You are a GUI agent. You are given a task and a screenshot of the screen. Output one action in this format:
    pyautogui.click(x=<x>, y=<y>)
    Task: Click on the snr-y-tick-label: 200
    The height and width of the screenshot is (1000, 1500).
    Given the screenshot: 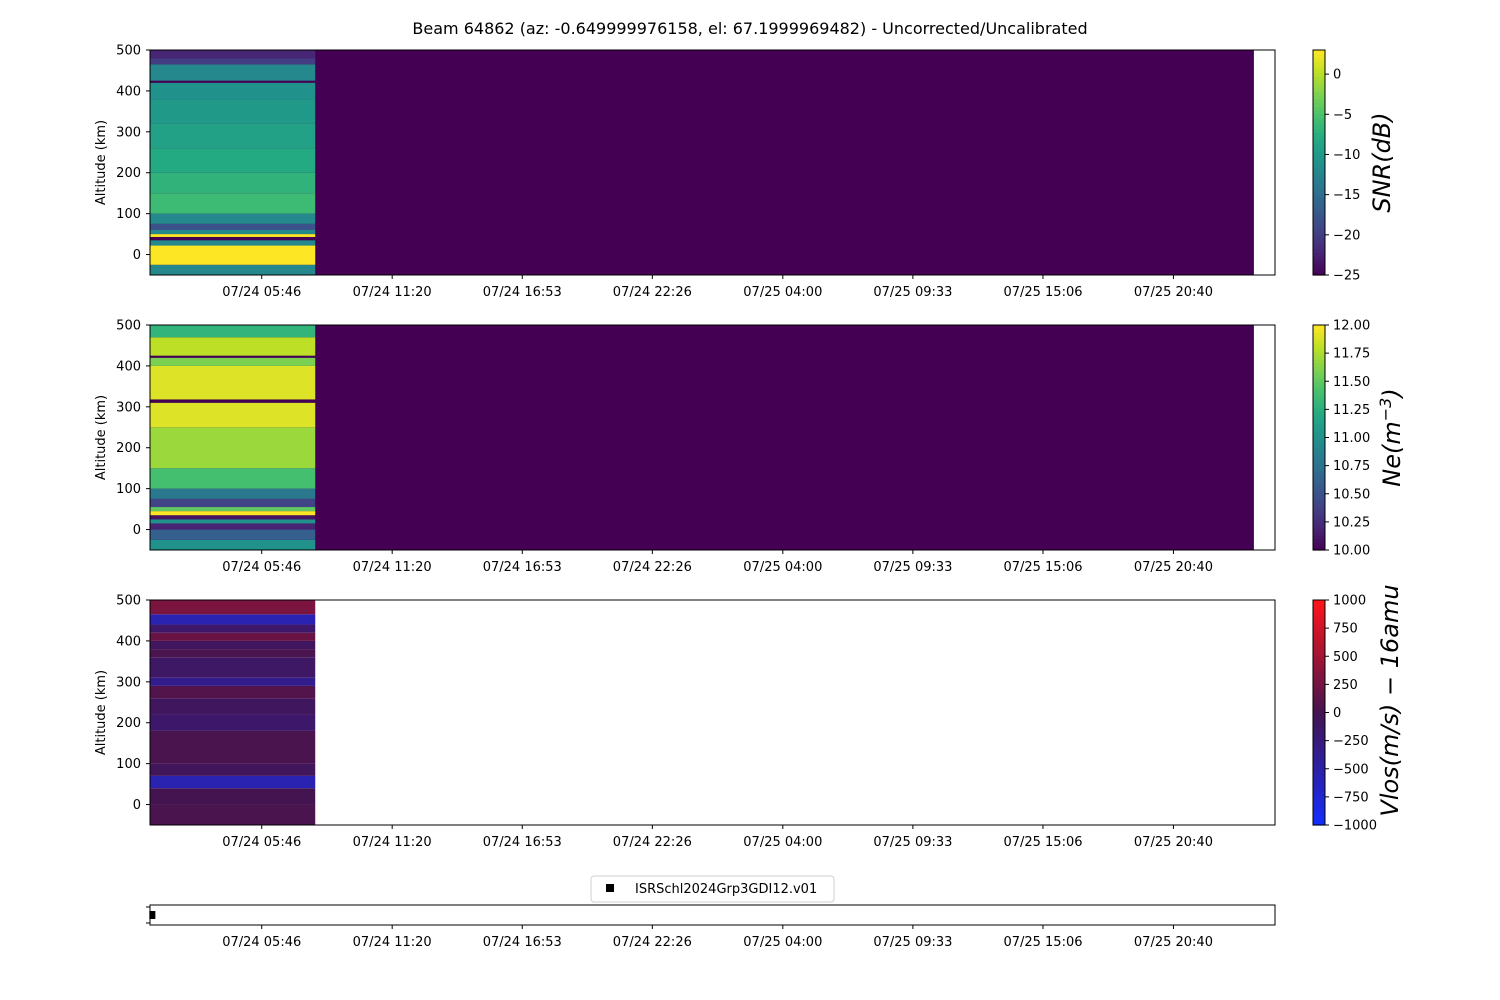 What is the action you would take?
    pyautogui.click(x=128, y=173)
    